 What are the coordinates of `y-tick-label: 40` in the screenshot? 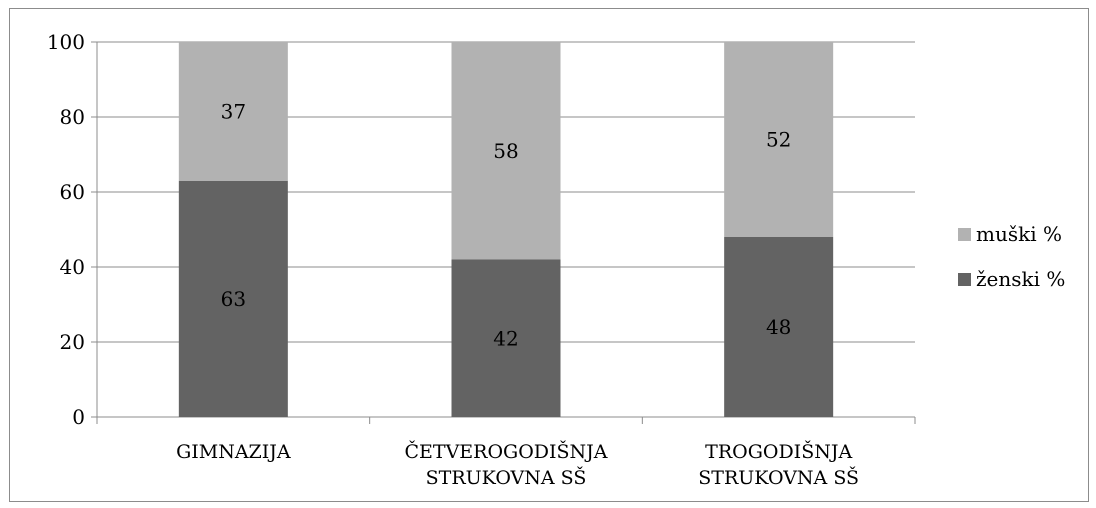 It's located at (72, 267).